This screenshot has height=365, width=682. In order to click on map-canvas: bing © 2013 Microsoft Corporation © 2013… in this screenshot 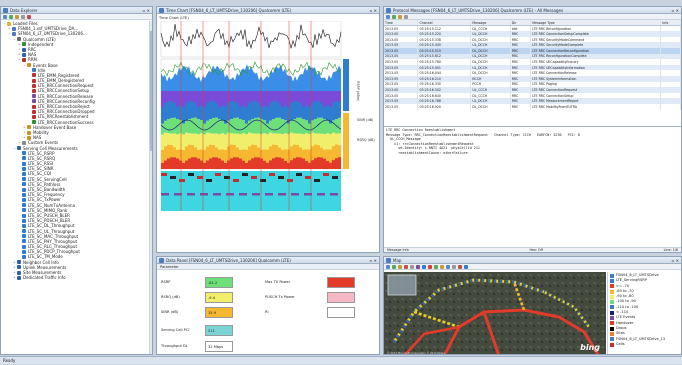, I will do `click(495, 313)`.